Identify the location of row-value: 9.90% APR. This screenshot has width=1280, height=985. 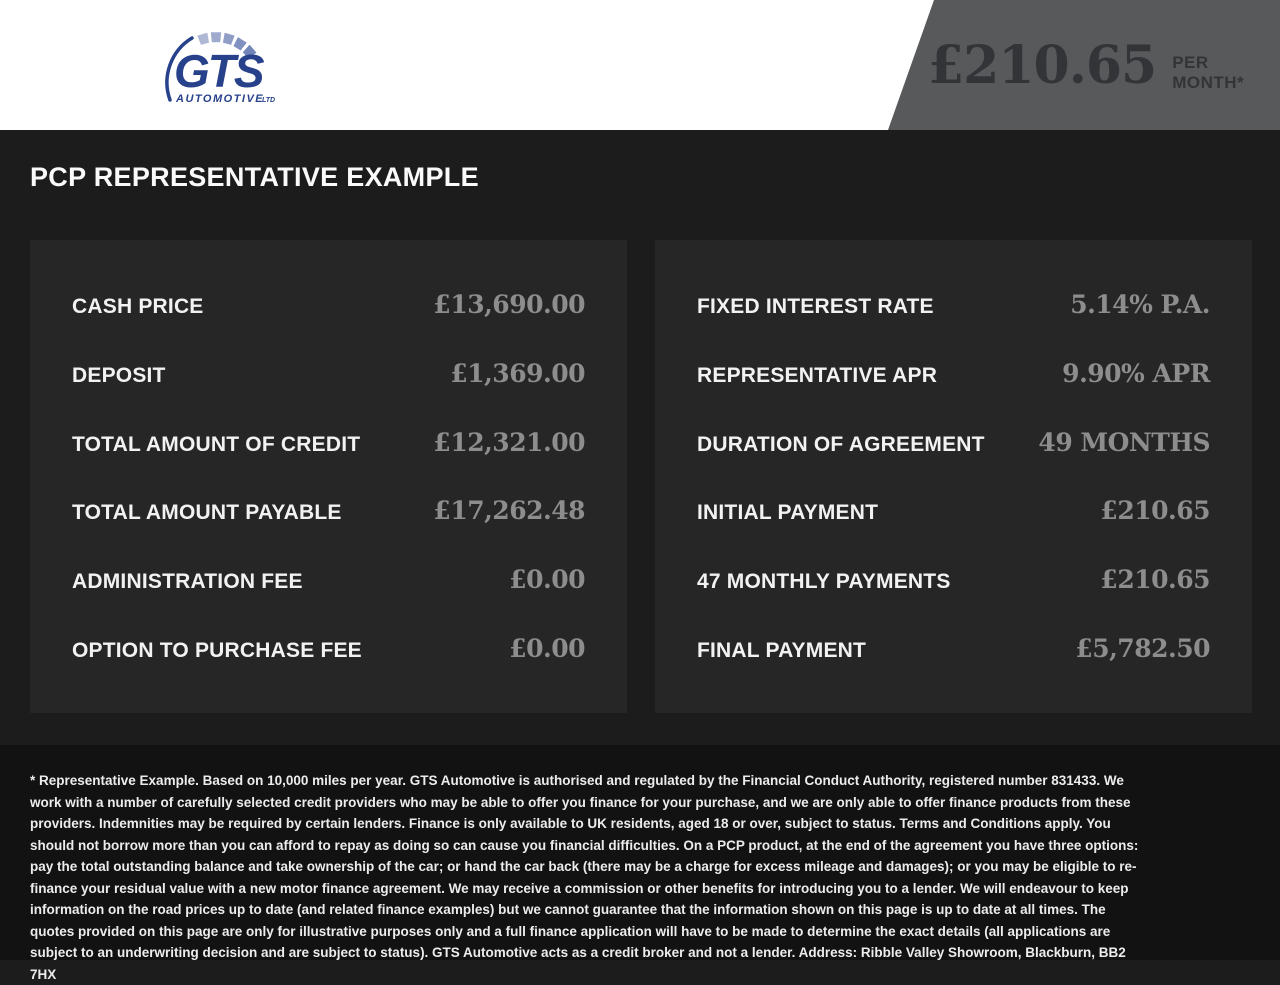
(1136, 373).